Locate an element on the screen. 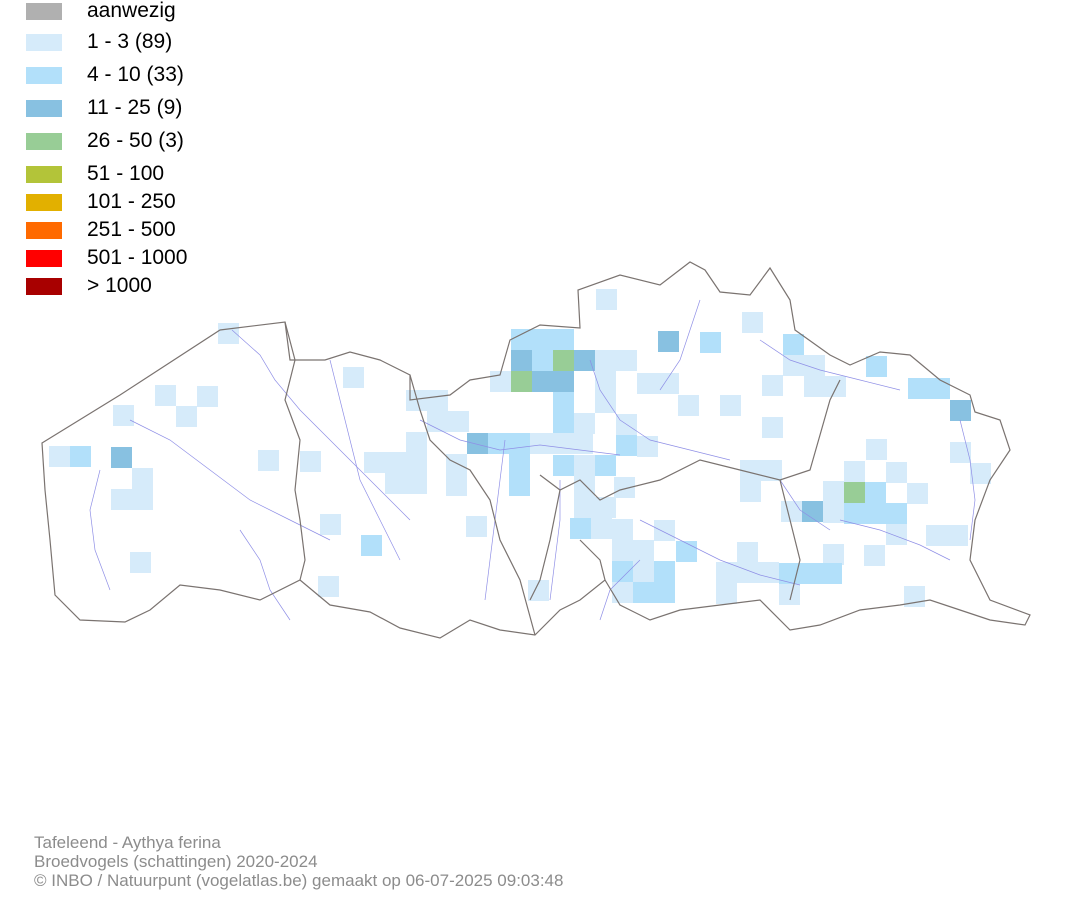  legend-label: 1 - 3 (89) is located at coordinates (130, 41).